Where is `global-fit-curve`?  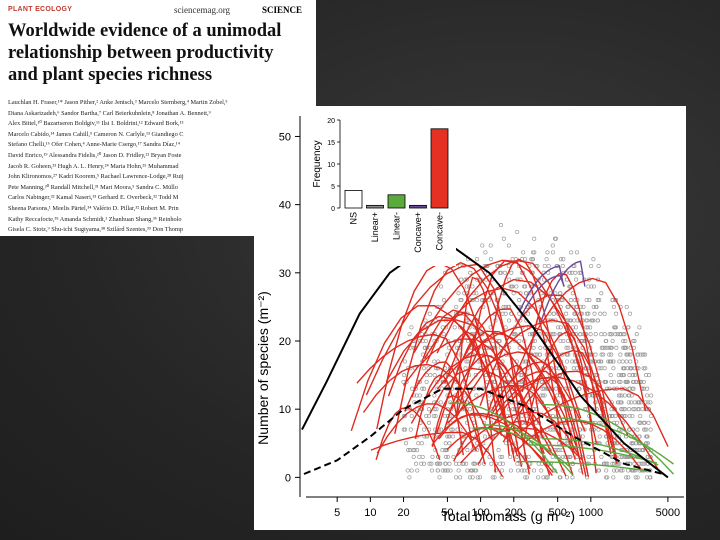 global-fit-curve is located at coordinates (483, 431).